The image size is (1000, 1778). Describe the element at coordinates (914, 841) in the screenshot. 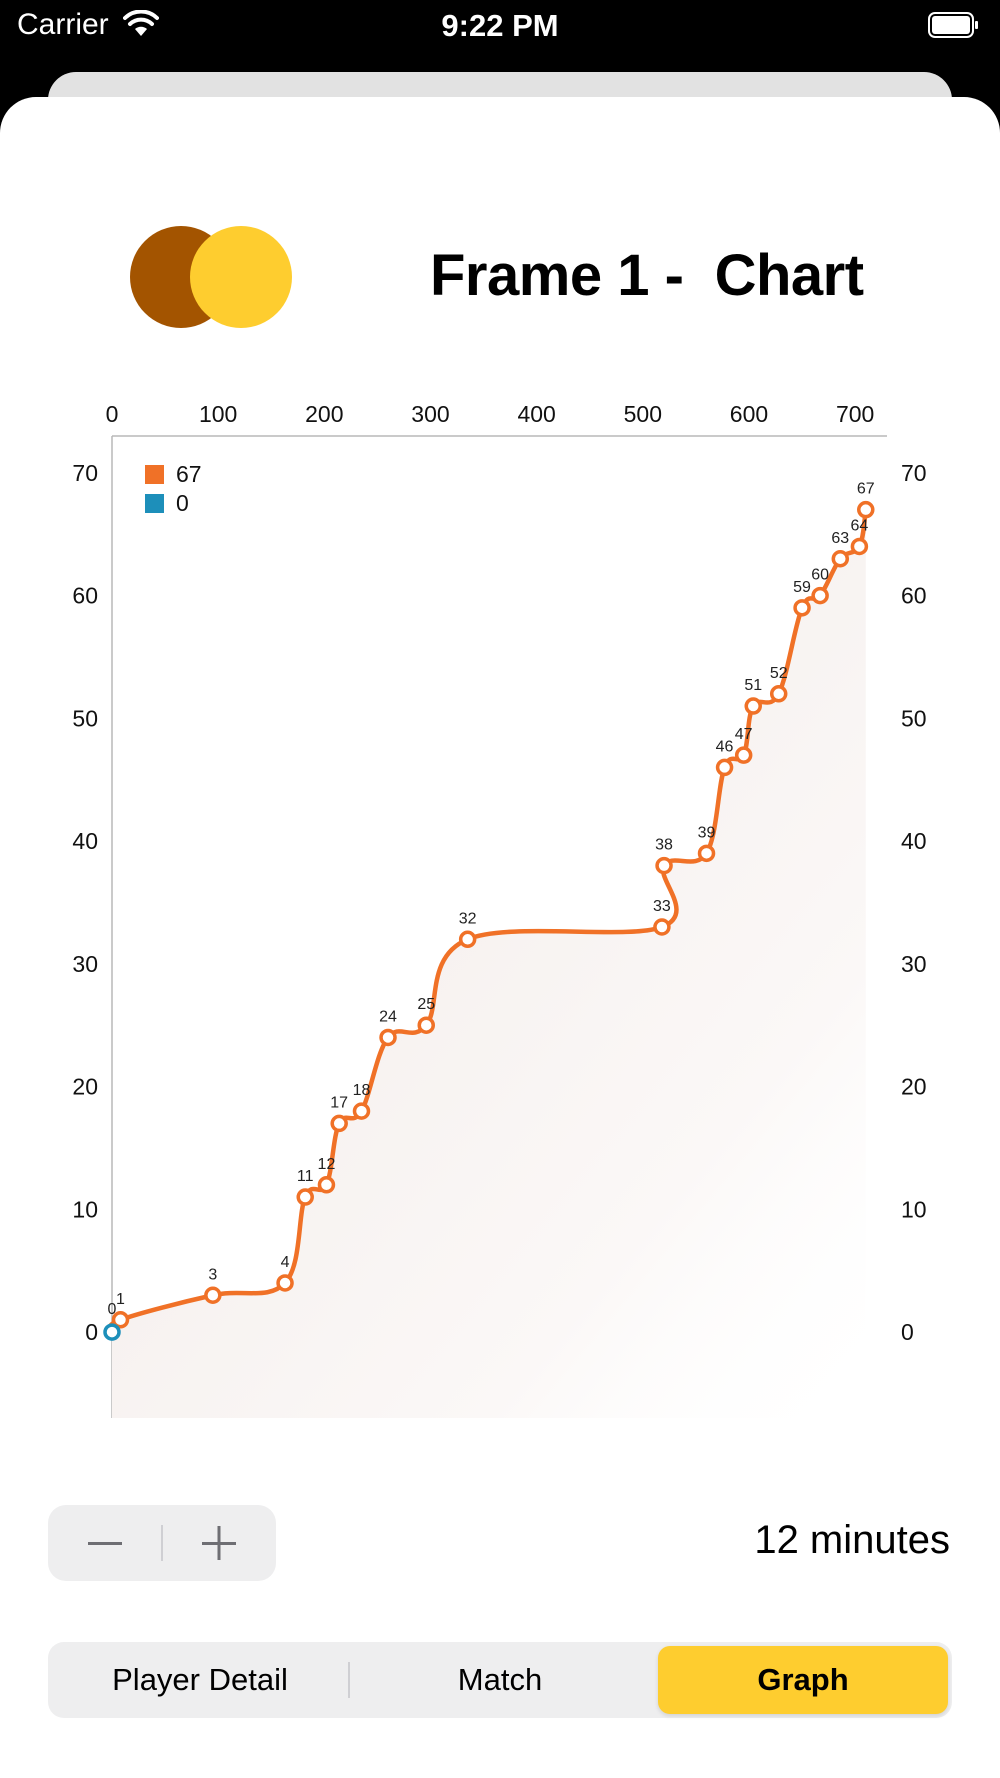

I see `y-tick-label-right: 40` at that location.